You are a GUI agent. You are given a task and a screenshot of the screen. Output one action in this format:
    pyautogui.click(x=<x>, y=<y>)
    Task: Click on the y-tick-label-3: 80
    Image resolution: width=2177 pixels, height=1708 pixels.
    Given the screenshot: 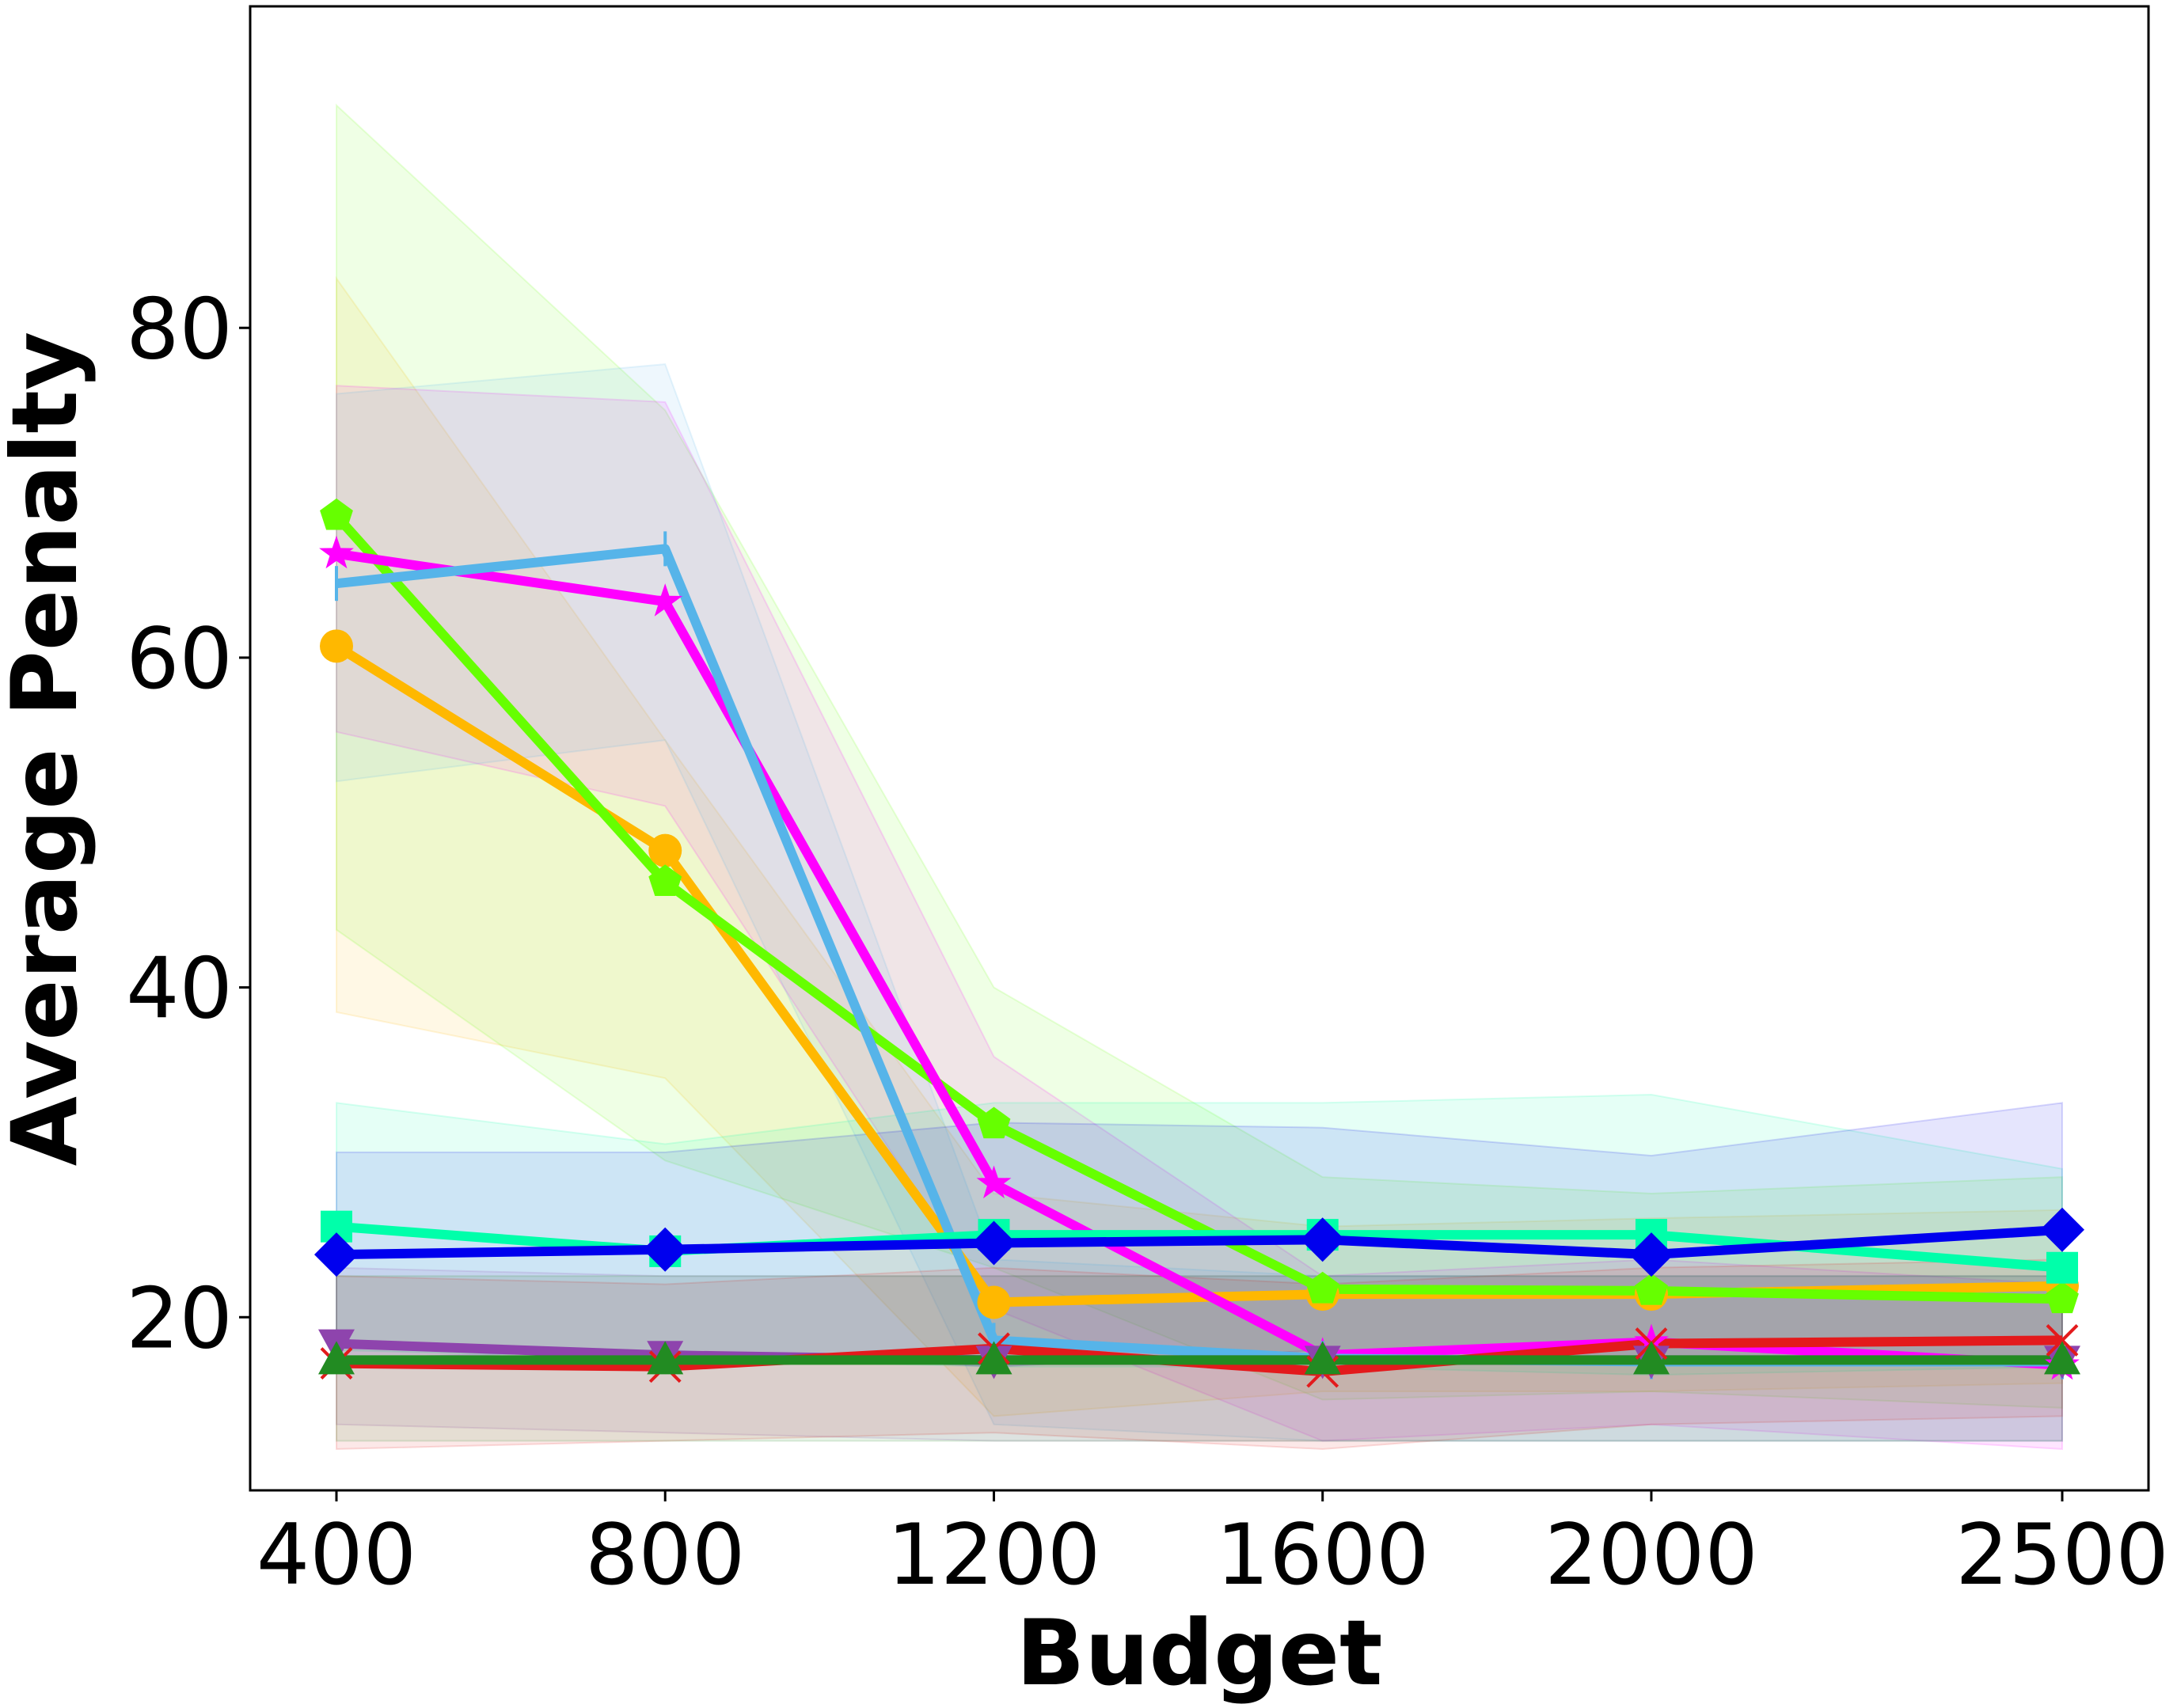 What is the action you would take?
    pyautogui.click(x=179, y=329)
    